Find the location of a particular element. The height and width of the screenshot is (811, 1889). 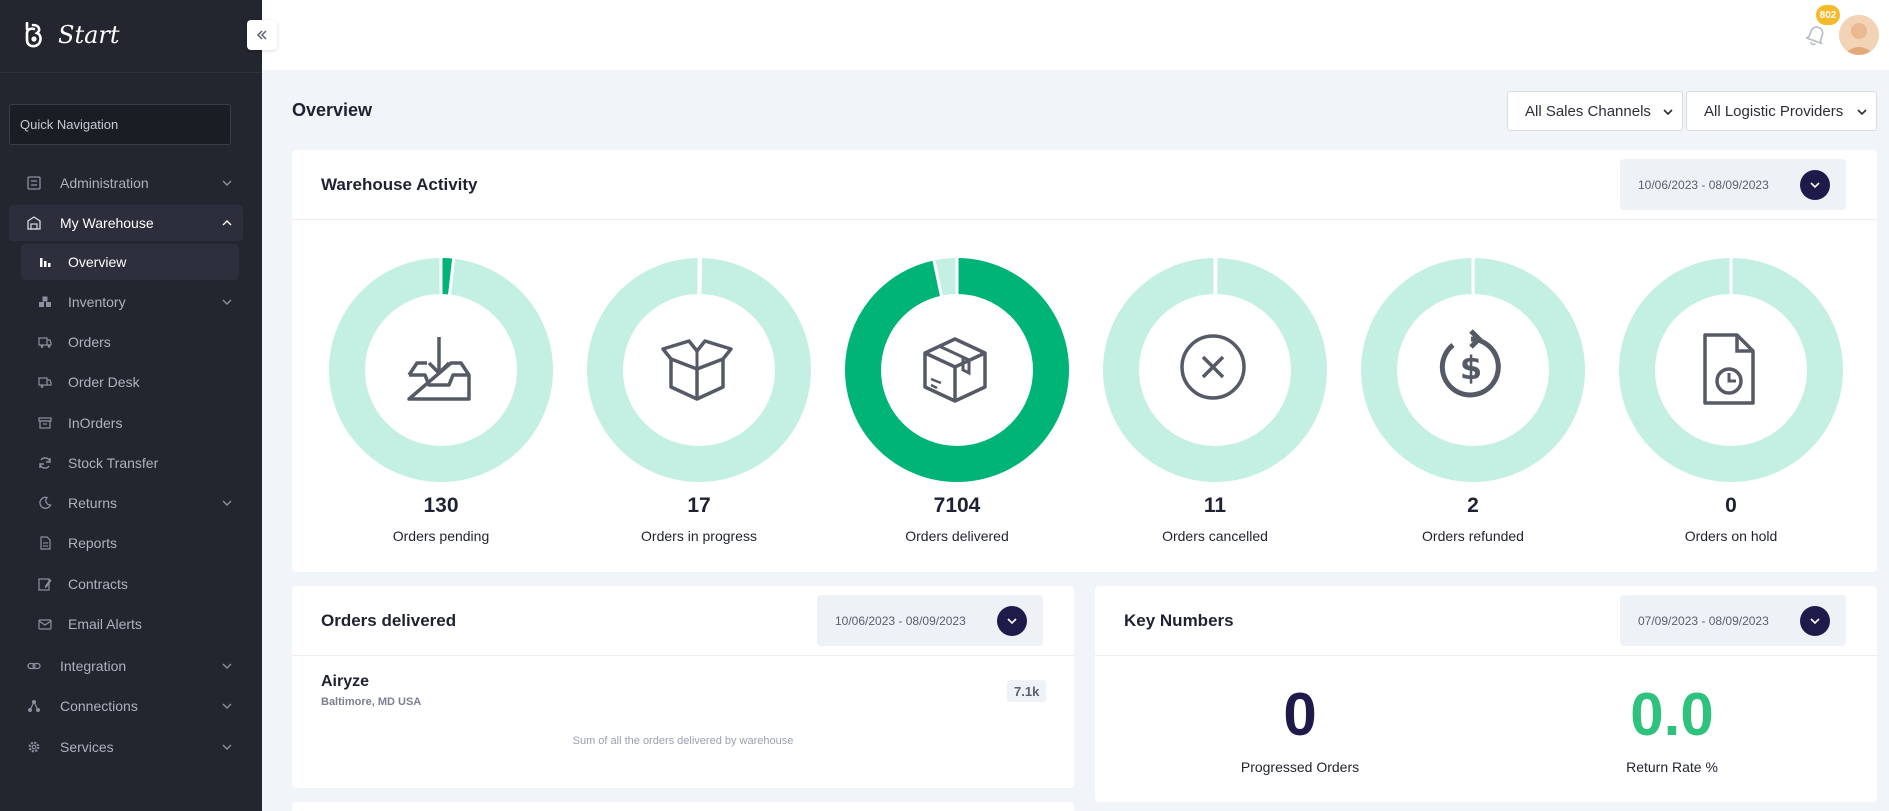

collapse-sidebar-button is located at coordinates (262, 35).